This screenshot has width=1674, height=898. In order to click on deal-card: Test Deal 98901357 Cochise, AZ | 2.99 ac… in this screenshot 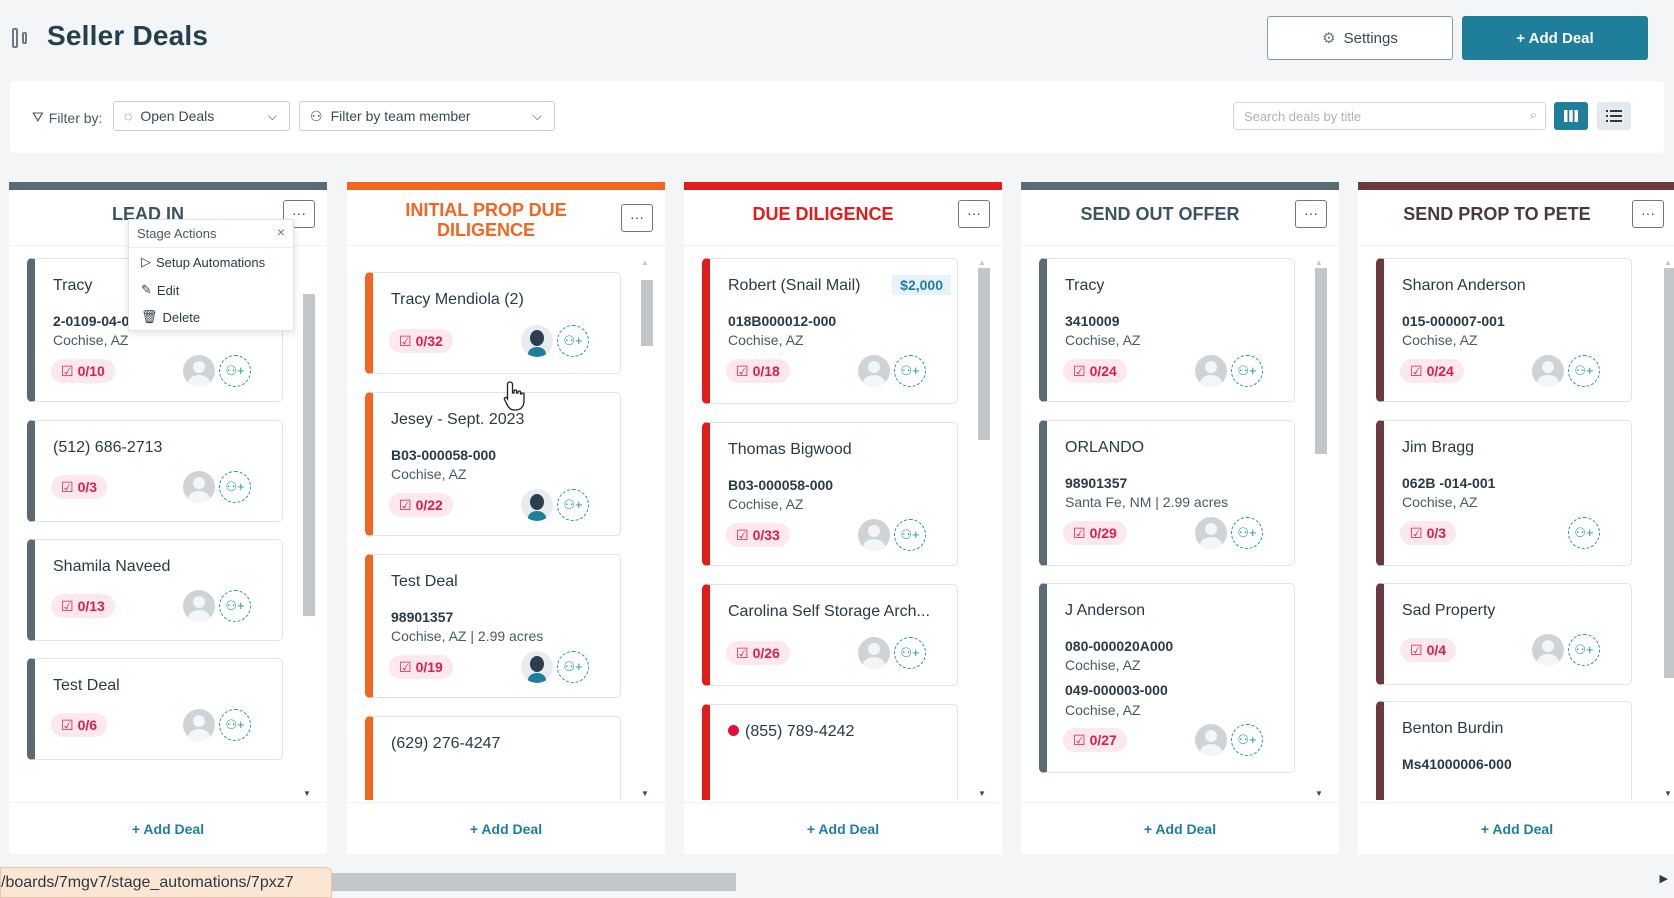, I will do `click(493, 626)`.